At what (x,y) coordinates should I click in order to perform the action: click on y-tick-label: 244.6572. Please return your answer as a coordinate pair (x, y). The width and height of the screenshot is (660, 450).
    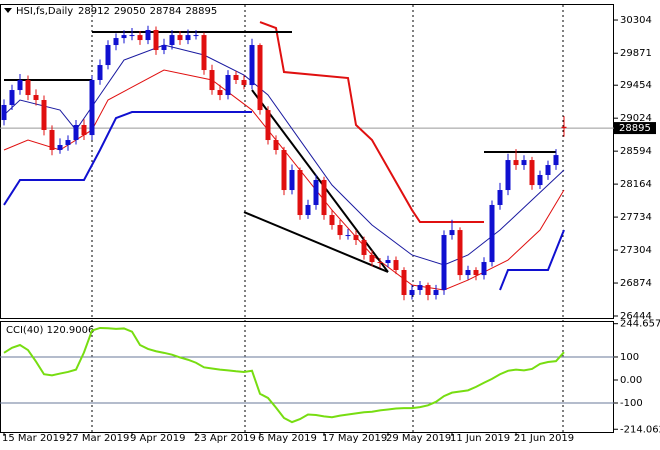
    Looking at the image, I should click on (640, 324).